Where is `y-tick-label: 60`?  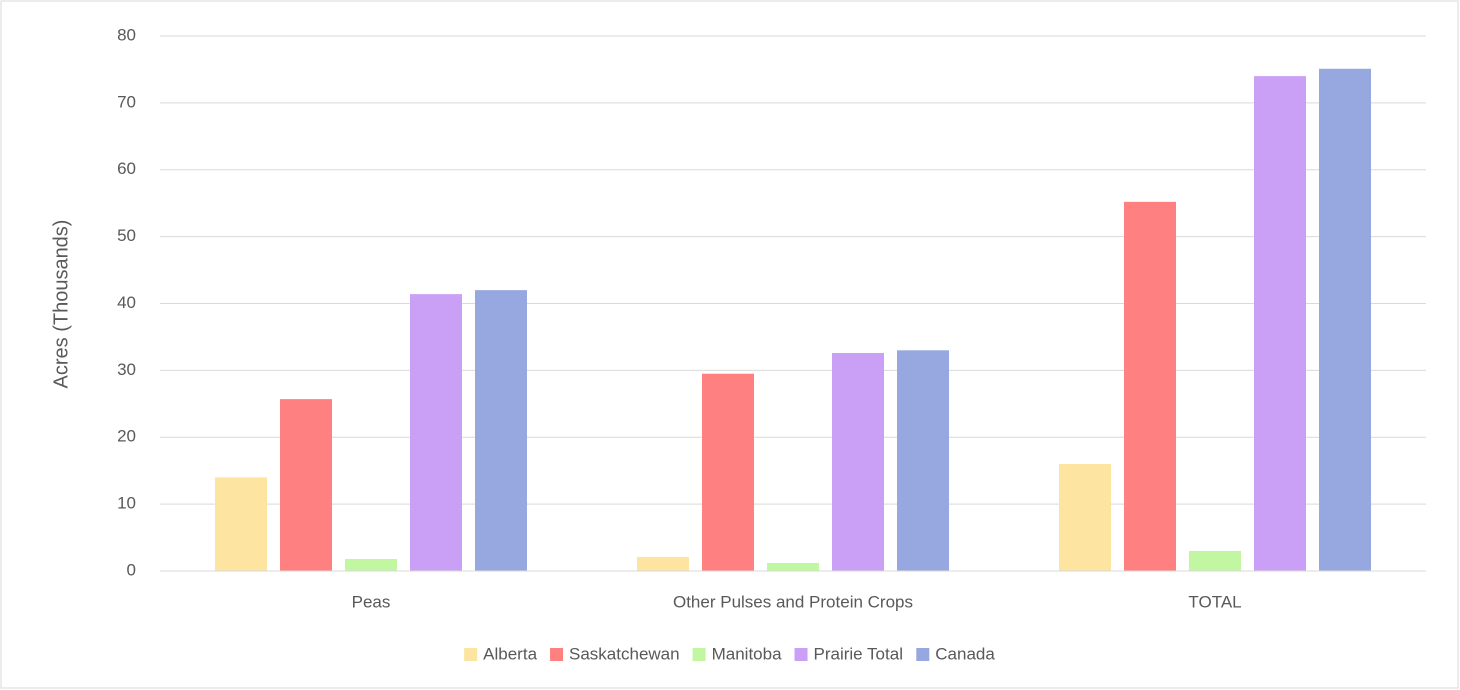
y-tick-label: 60 is located at coordinates (126, 168).